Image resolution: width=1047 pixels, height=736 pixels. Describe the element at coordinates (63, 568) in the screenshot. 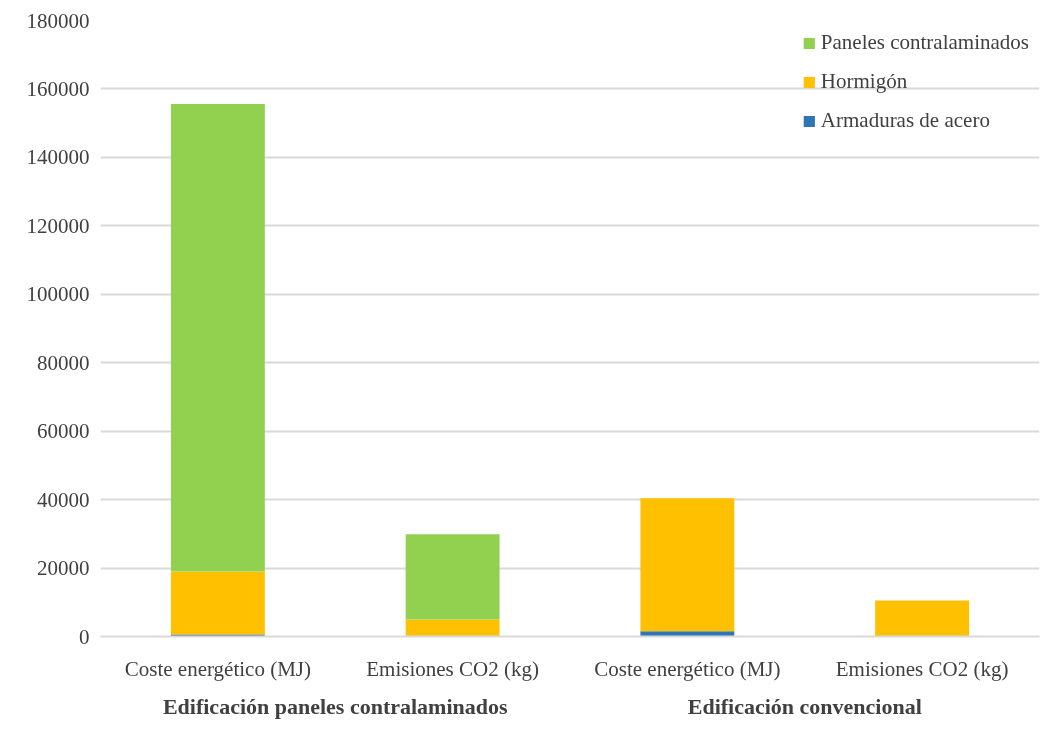

I see `y-tick-label: 20000` at that location.